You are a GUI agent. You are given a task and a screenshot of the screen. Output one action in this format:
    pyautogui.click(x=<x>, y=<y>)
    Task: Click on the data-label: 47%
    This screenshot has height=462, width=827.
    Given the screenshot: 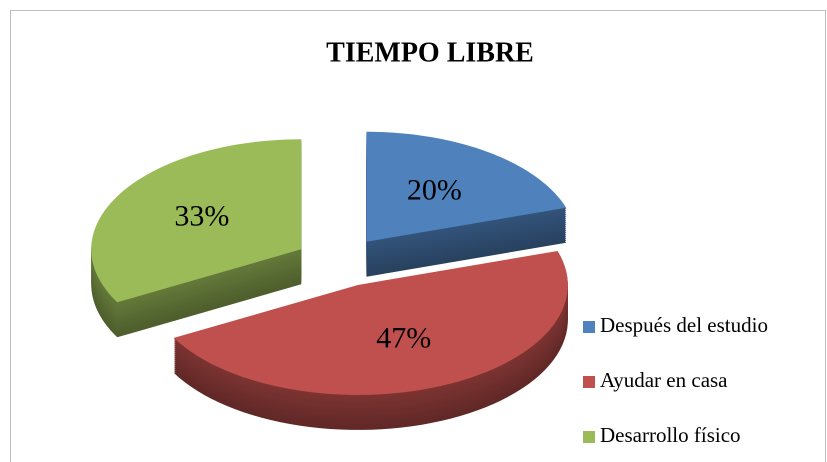 What is the action you would take?
    pyautogui.click(x=403, y=337)
    